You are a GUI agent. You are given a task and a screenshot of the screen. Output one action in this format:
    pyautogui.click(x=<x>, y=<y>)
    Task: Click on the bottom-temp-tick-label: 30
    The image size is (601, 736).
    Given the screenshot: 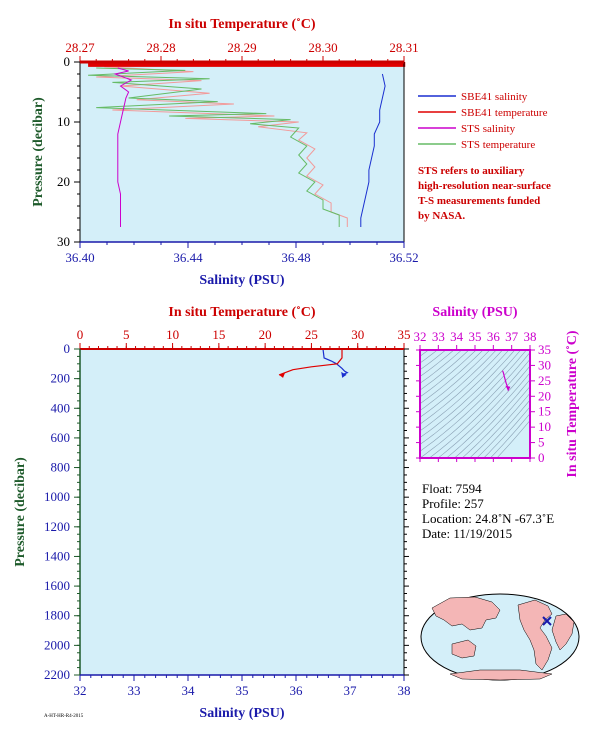 What is the action you would take?
    pyautogui.click(x=357, y=334)
    